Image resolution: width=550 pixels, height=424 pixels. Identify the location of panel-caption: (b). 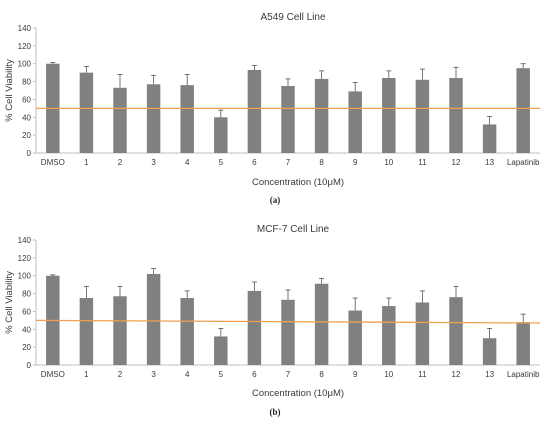
(275, 412).